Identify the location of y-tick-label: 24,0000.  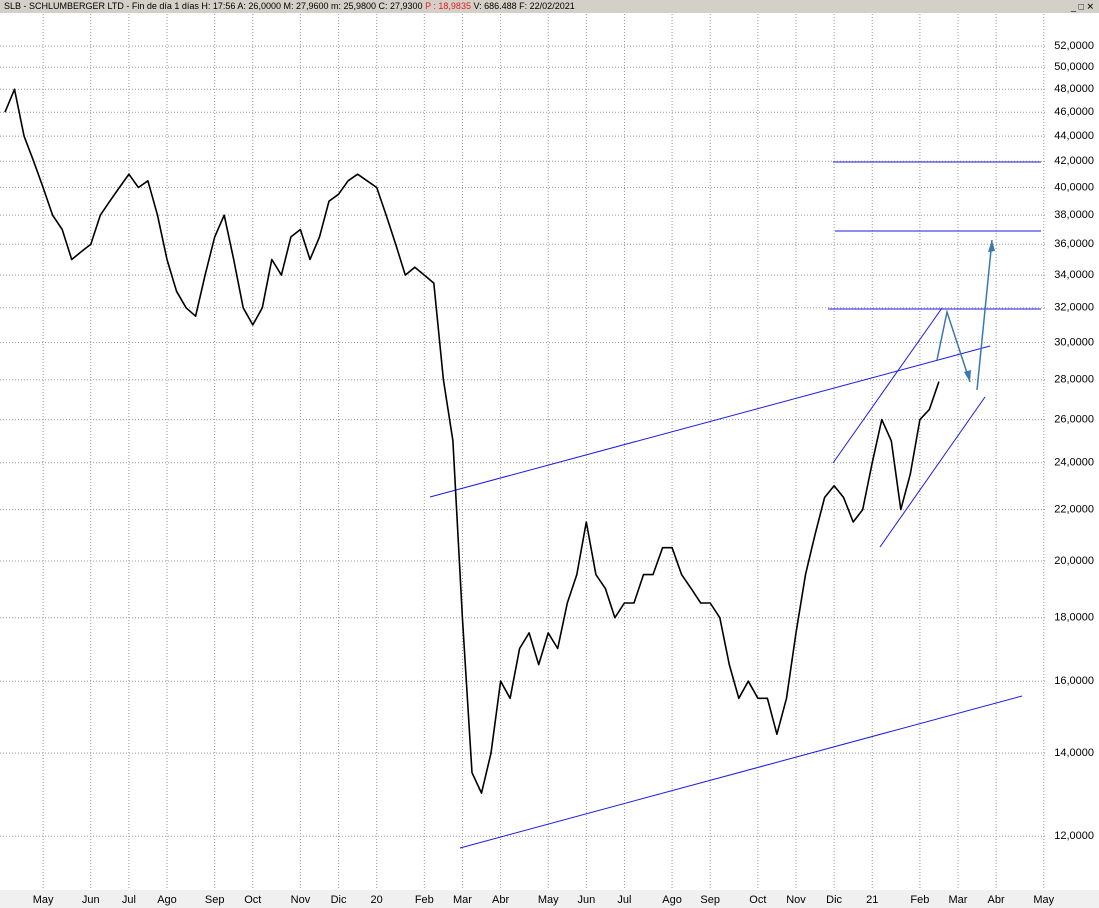
(1074, 463).